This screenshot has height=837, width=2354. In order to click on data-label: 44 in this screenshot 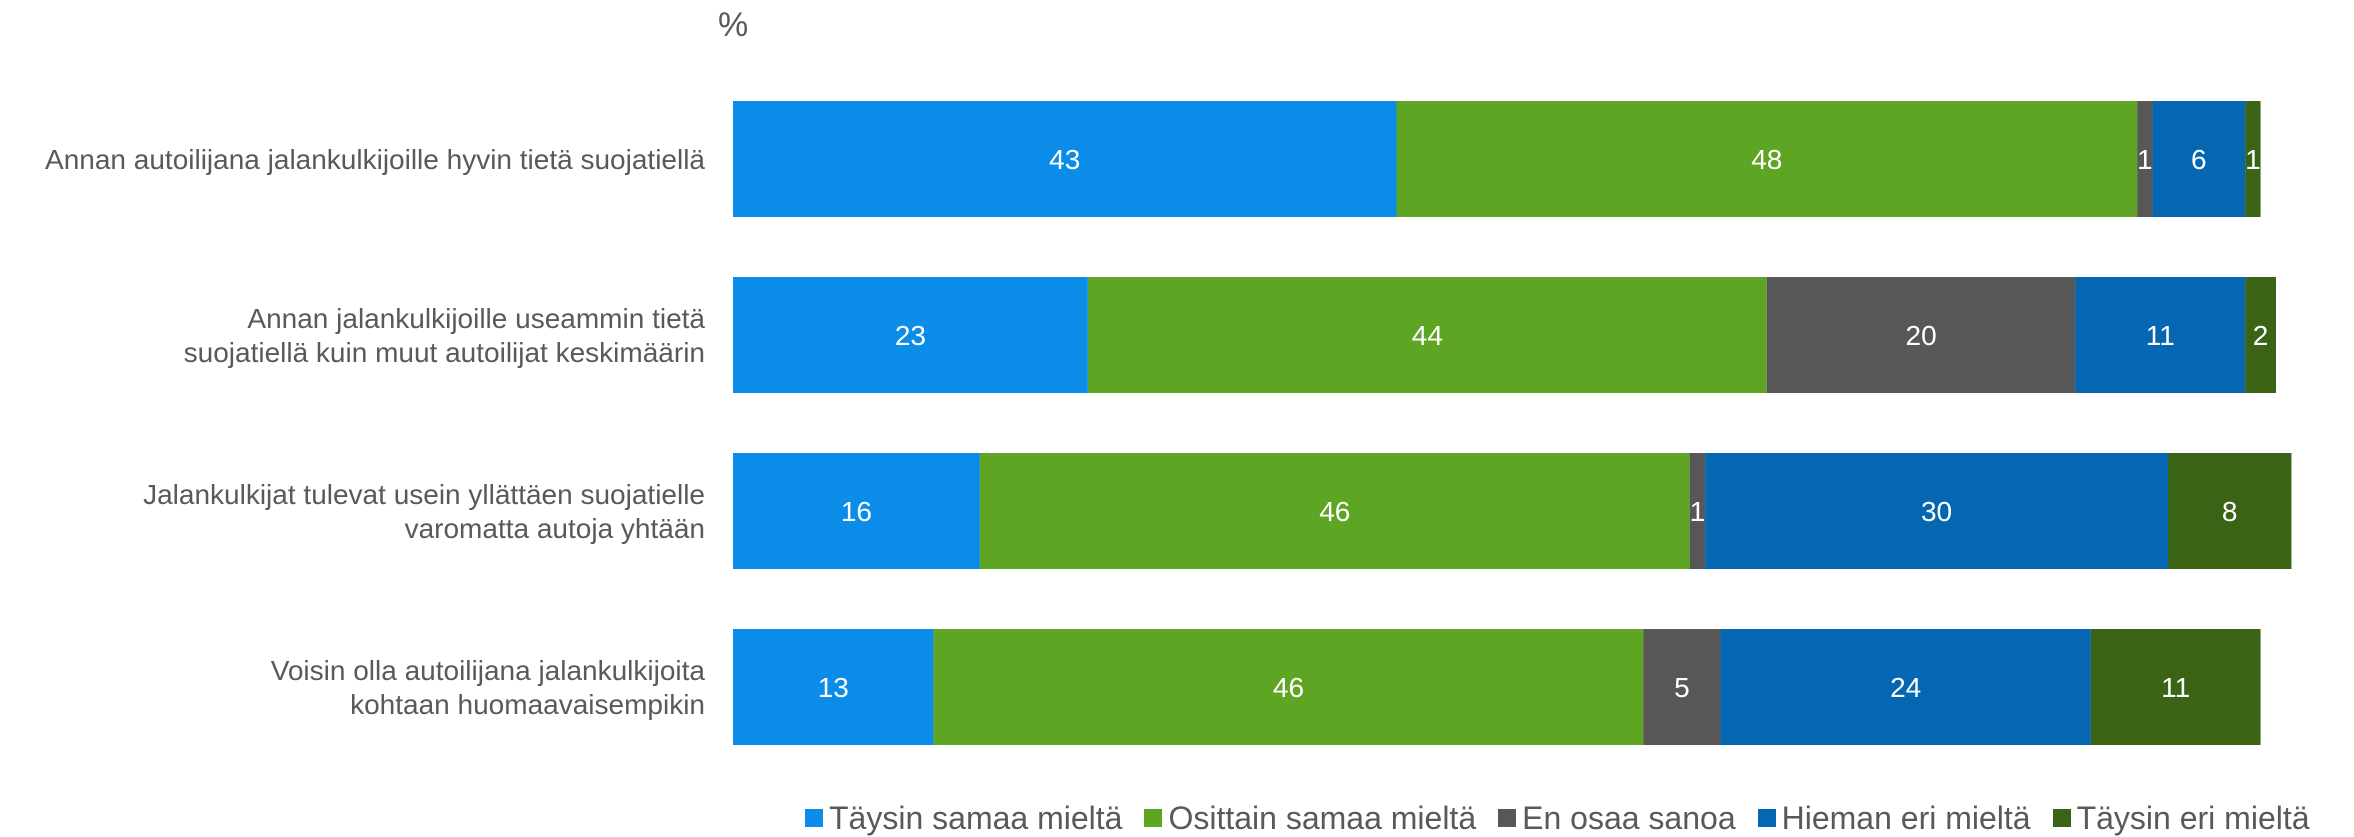, I will do `click(1427, 335)`.